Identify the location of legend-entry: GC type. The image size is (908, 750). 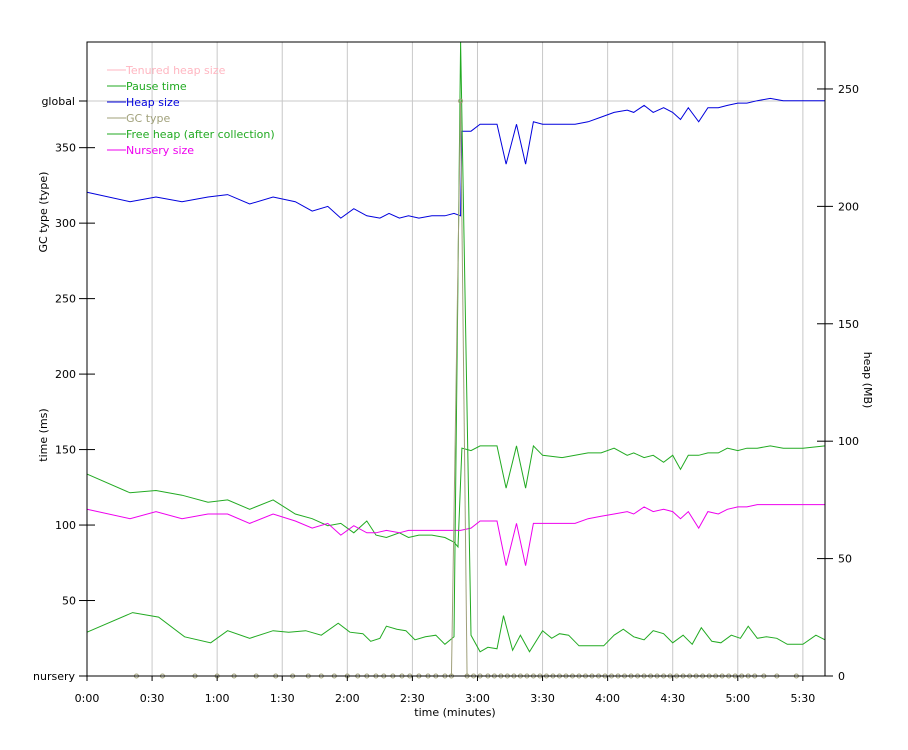
(139, 118).